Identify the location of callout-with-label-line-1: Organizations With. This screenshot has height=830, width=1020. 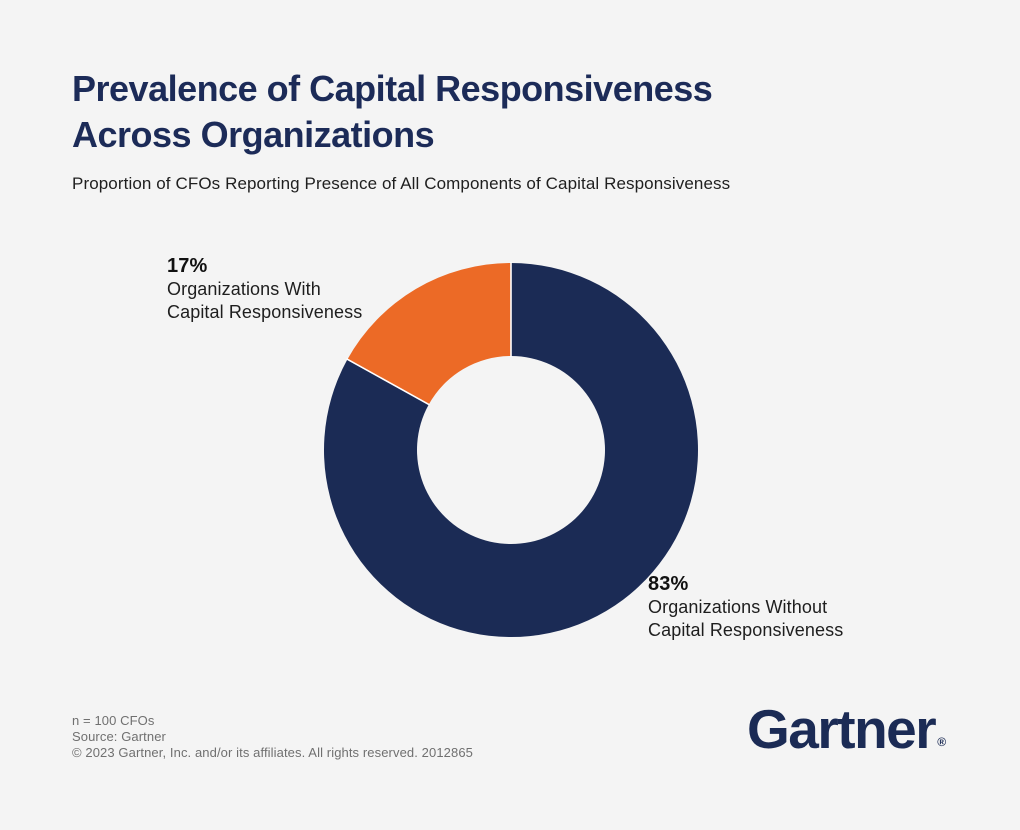
(244, 289).